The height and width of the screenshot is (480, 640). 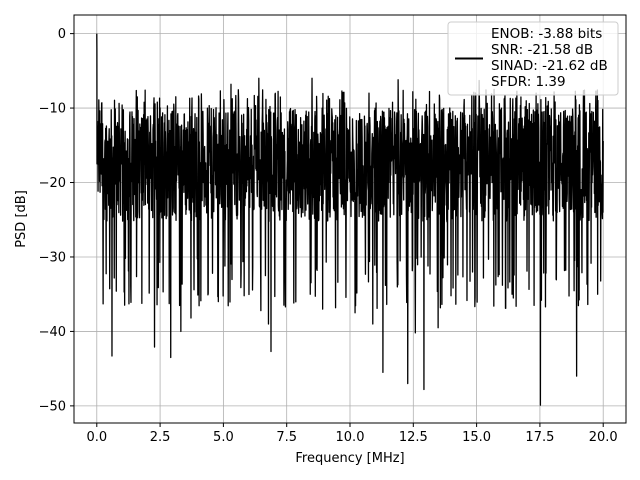 What do you see at coordinates (56, 220) in the screenshot?
I see `y-axis-ticks: 0 −10 −20 −30 −40 −50` at bounding box center [56, 220].